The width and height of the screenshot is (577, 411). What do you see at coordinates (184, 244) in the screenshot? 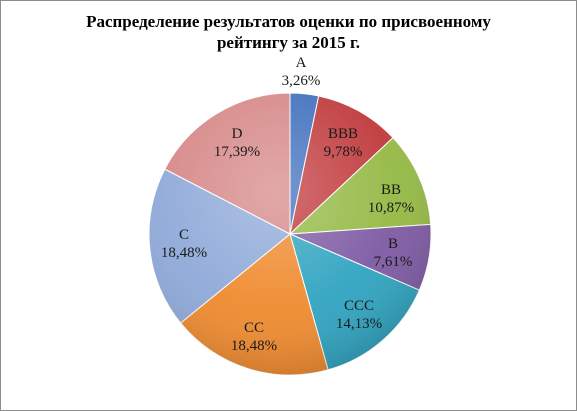
I see `slice-label-c: C 18,48%` at bounding box center [184, 244].